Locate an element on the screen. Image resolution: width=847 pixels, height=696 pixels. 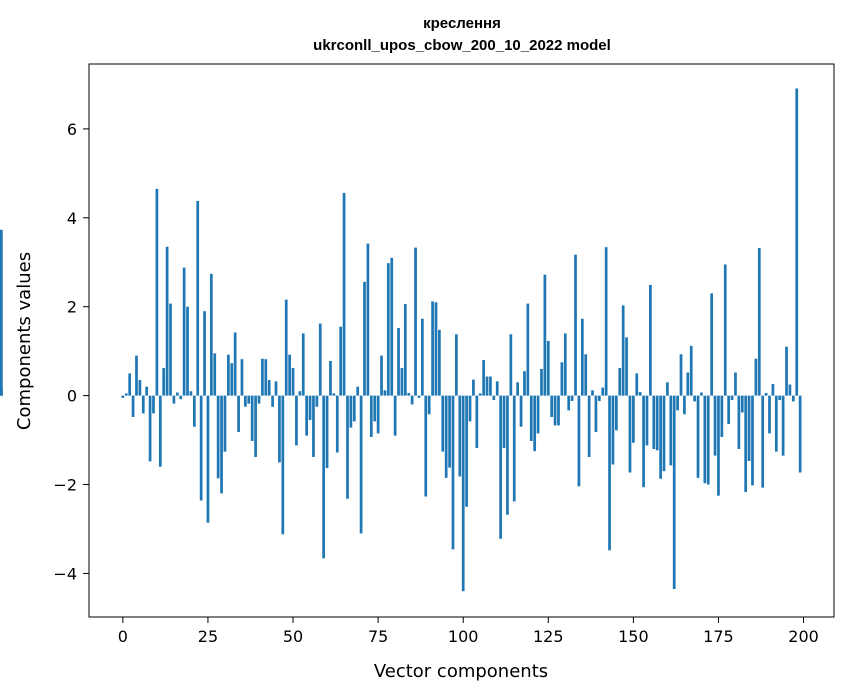
x-tick-label: 50 is located at coordinates (293, 636).